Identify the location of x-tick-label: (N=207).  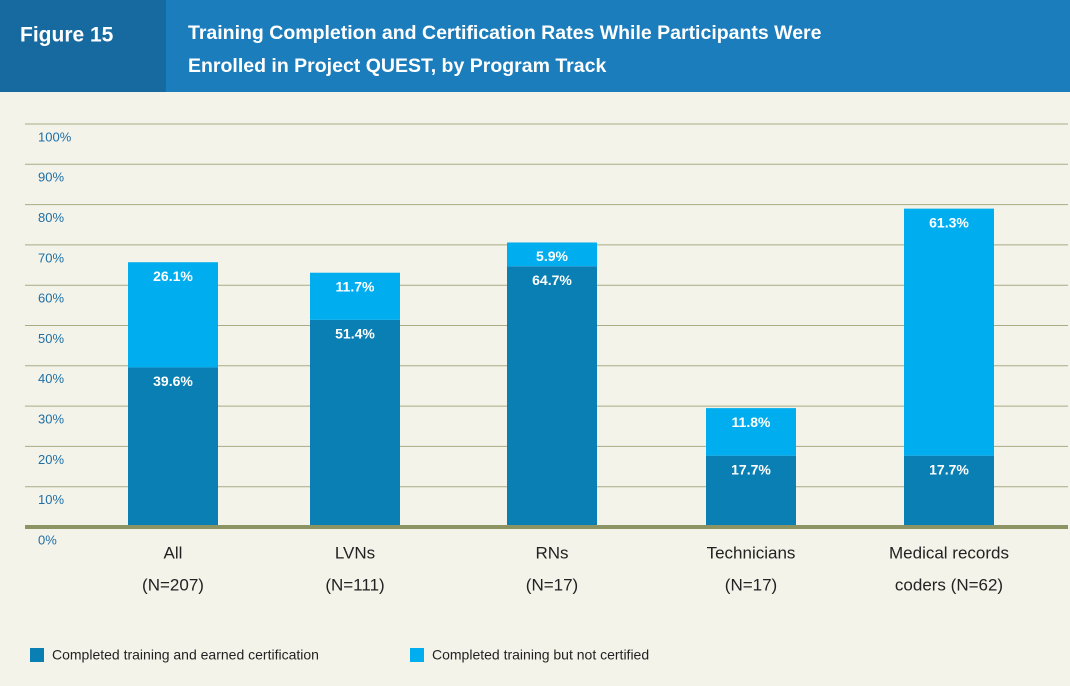
(173, 584).